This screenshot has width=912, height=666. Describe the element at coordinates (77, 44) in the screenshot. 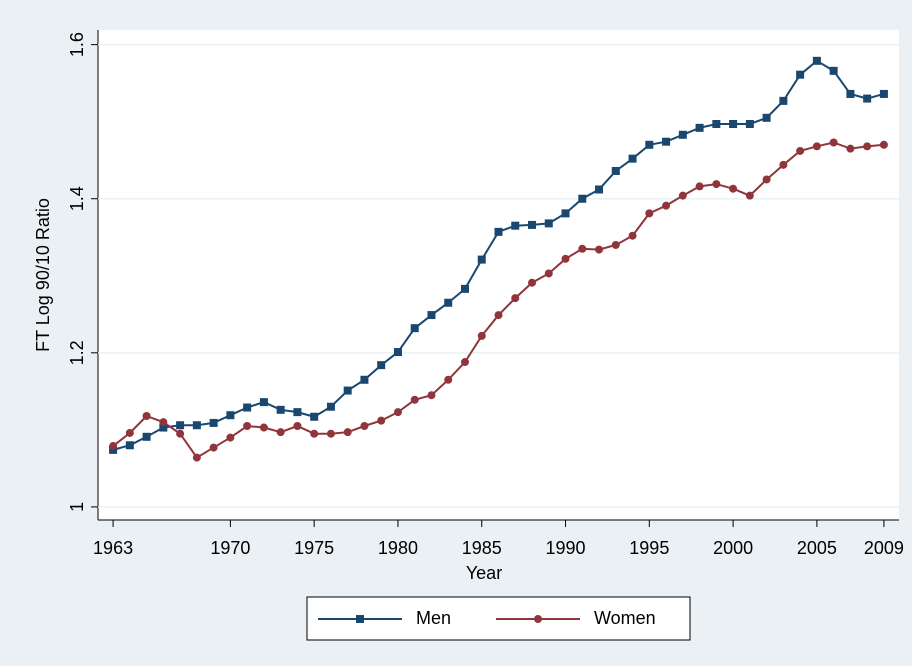

I see `y-tick-label: 1.6` at that location.